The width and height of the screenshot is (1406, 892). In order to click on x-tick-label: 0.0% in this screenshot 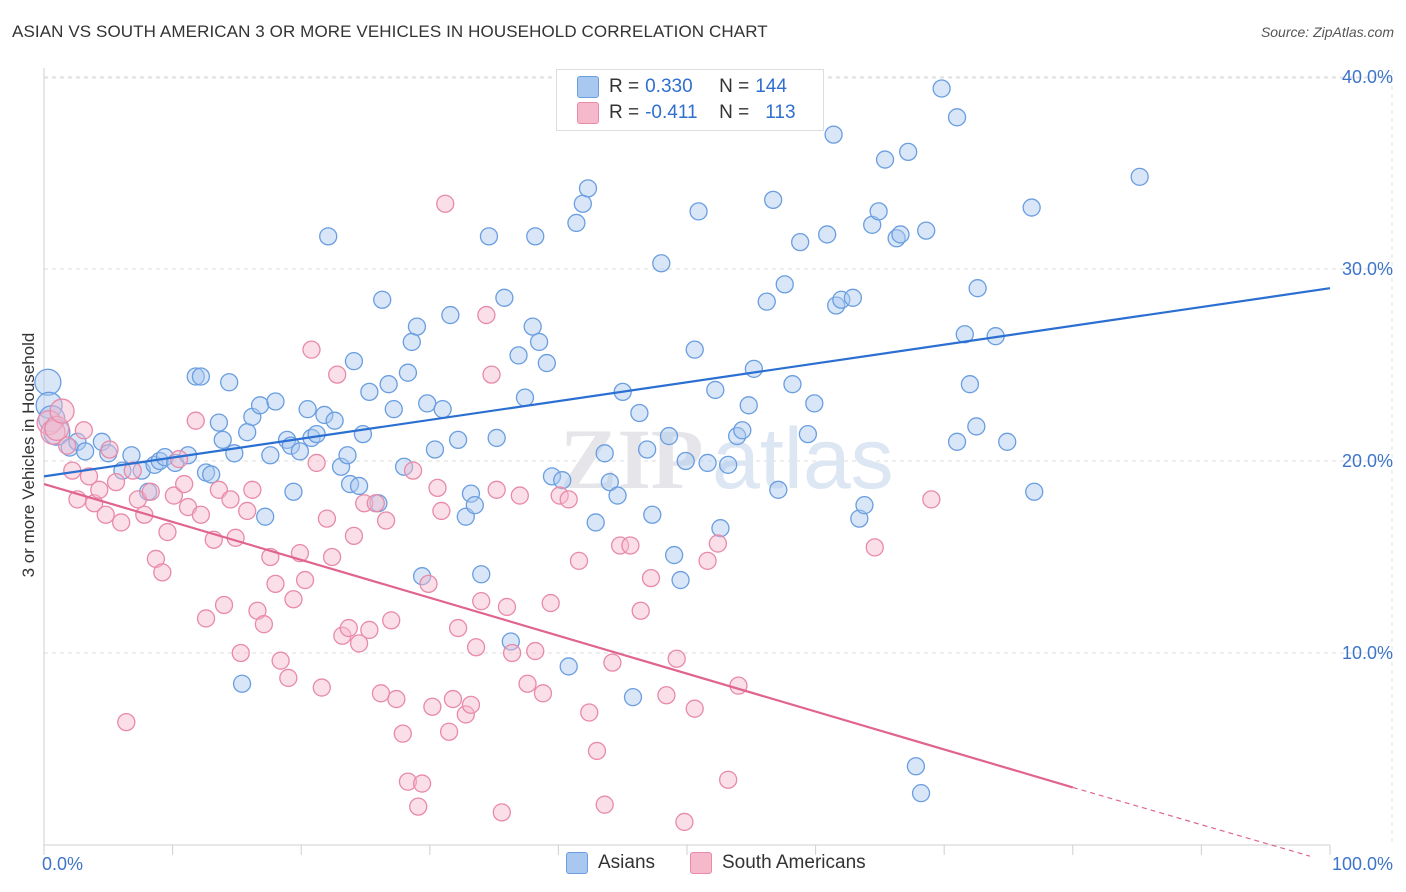, I will do `click(62, 864)`.